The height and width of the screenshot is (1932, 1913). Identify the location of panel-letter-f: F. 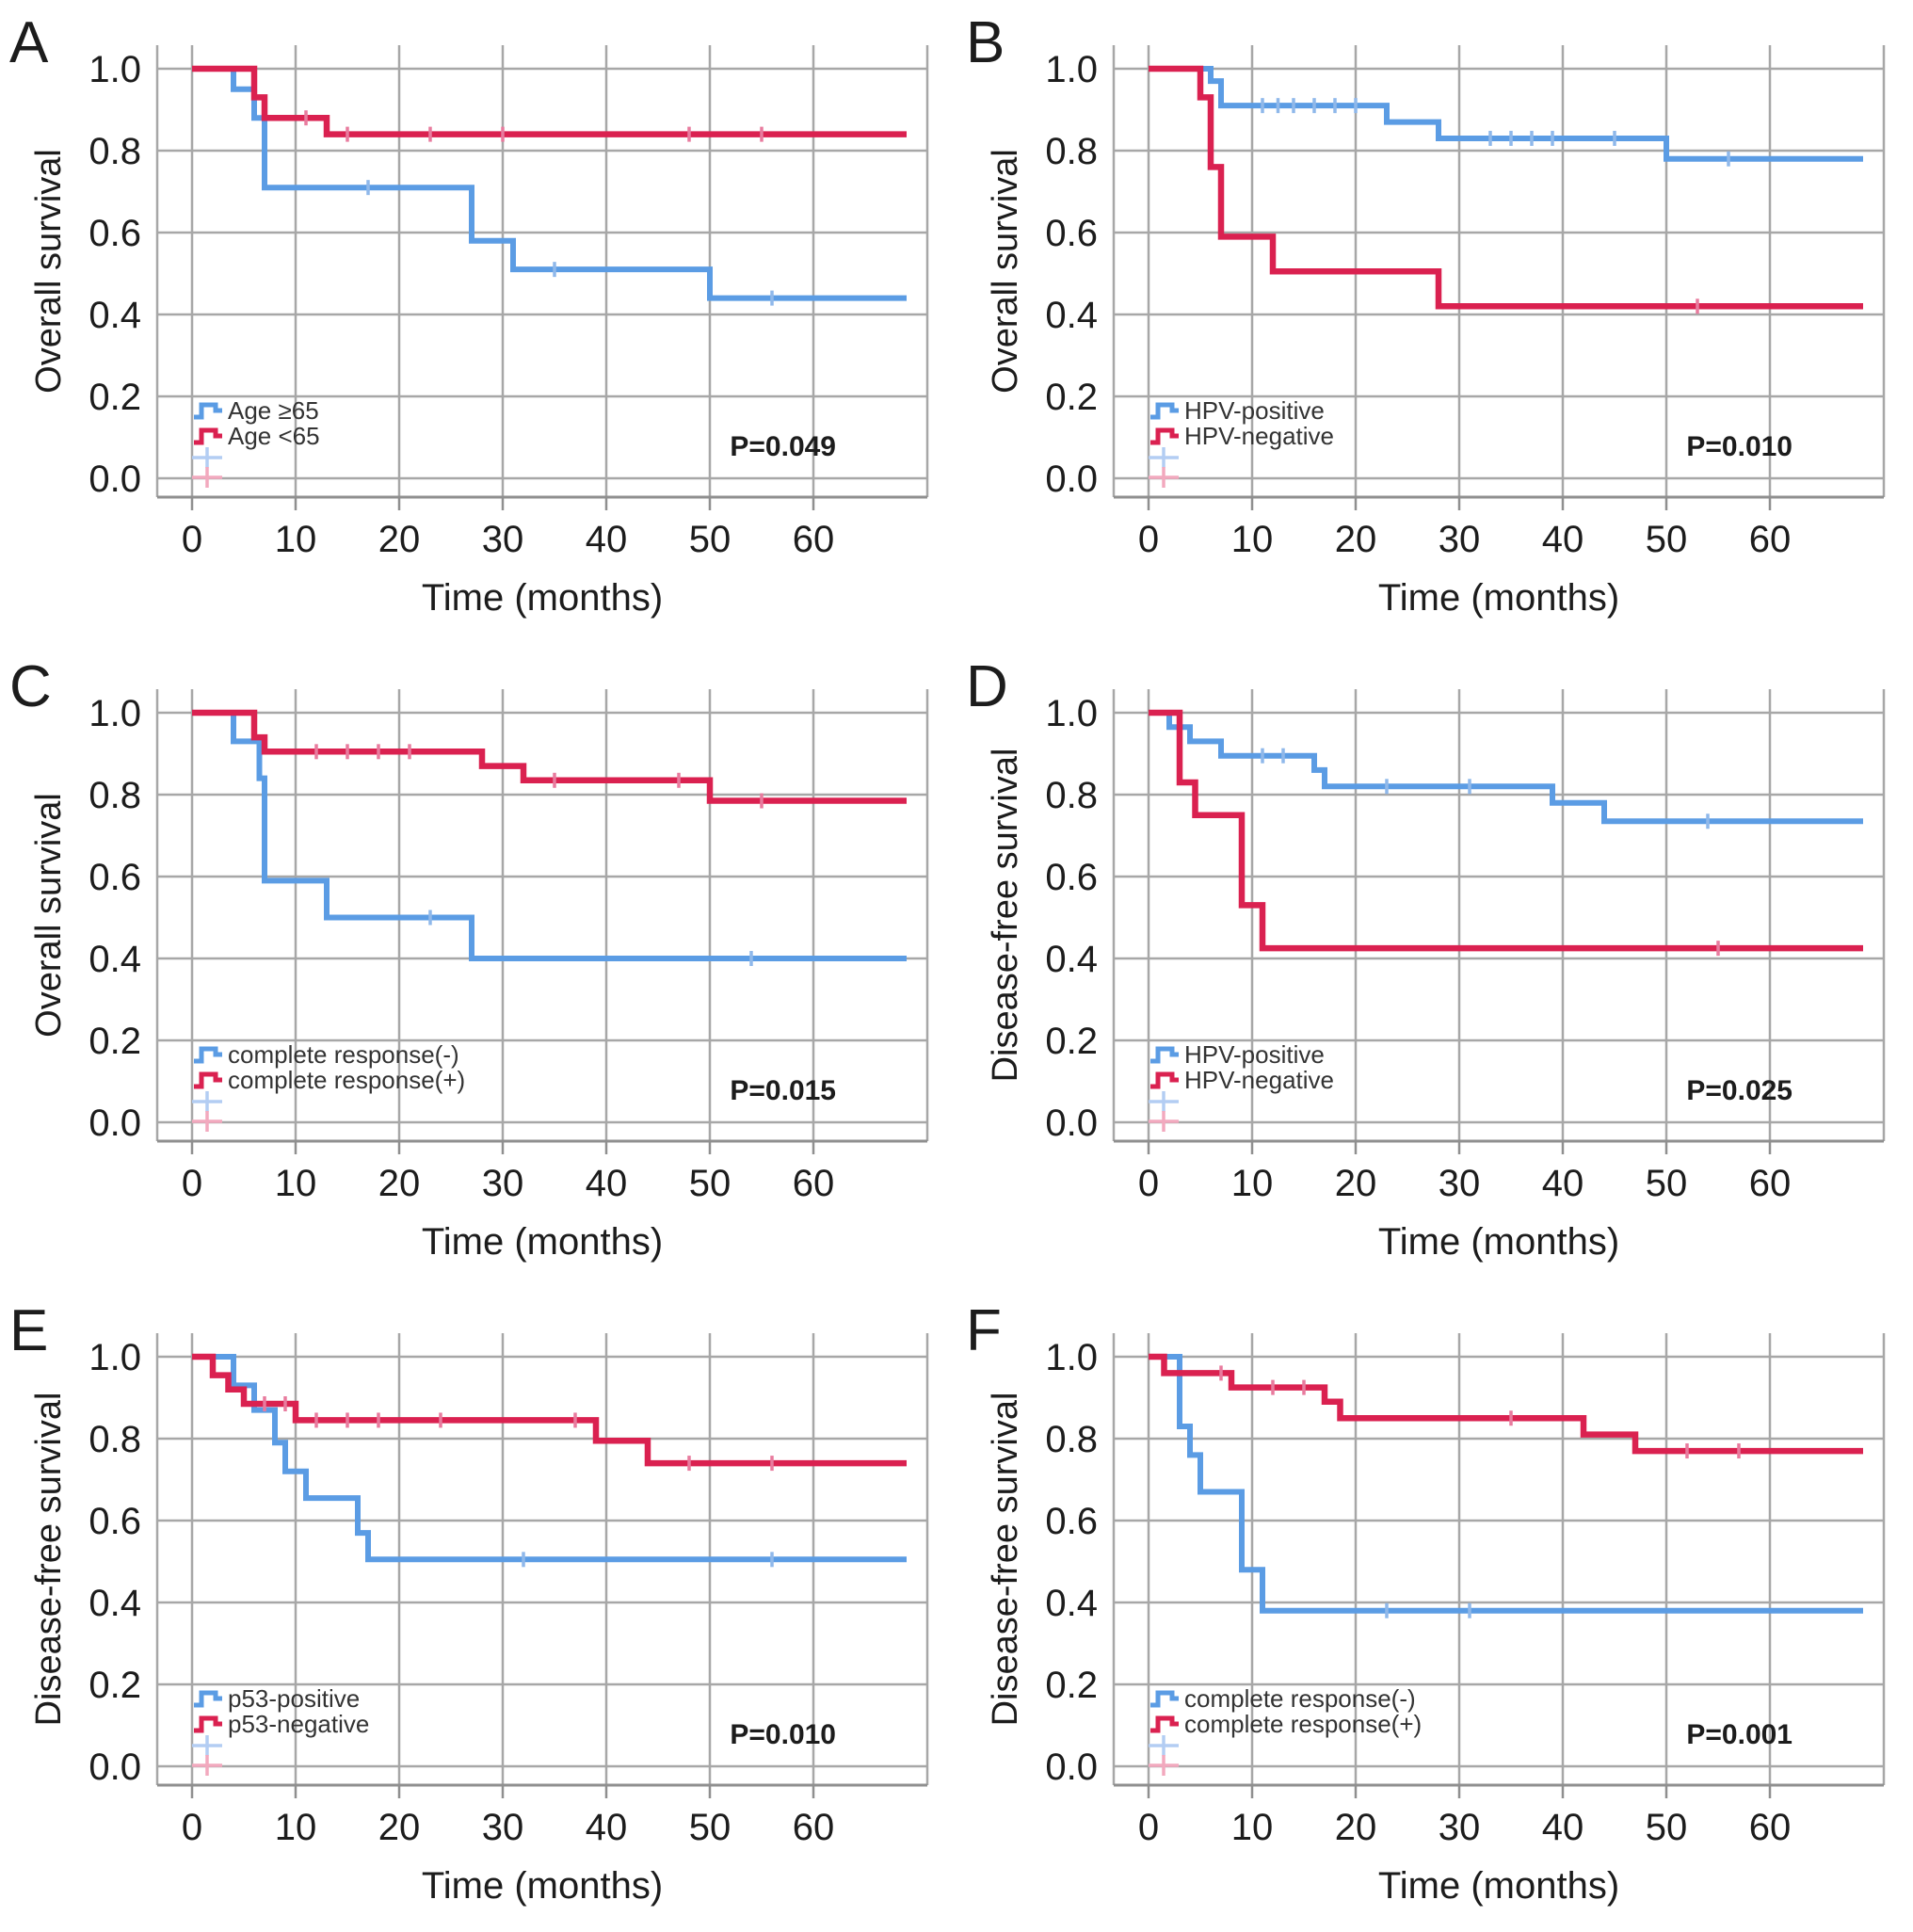
(984, 1330).